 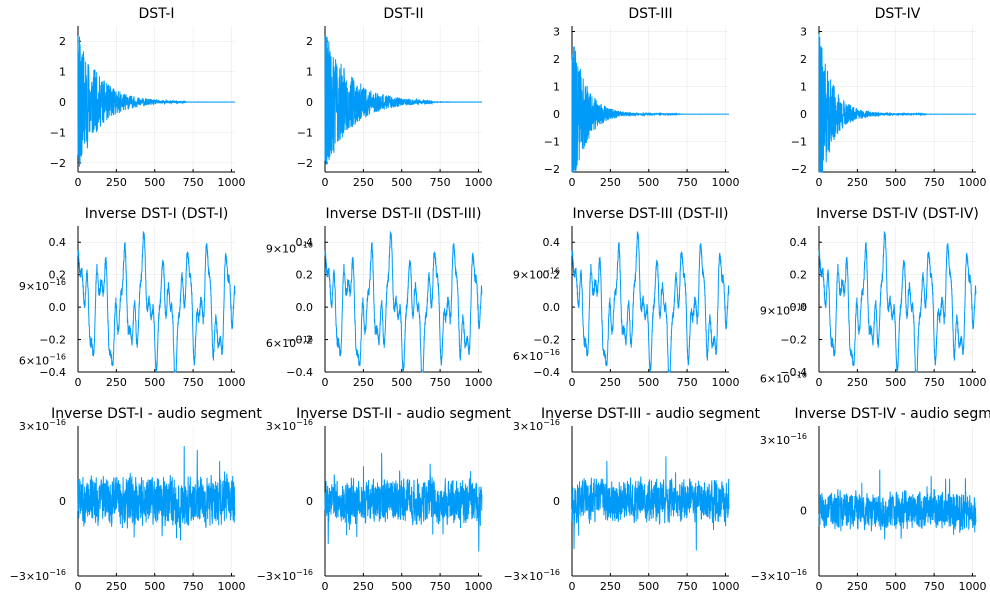 What do you see at coordinates (898, 14) in the screenshot?
I see `subplot-title: DST-IV` at bounding box center [898, 14].